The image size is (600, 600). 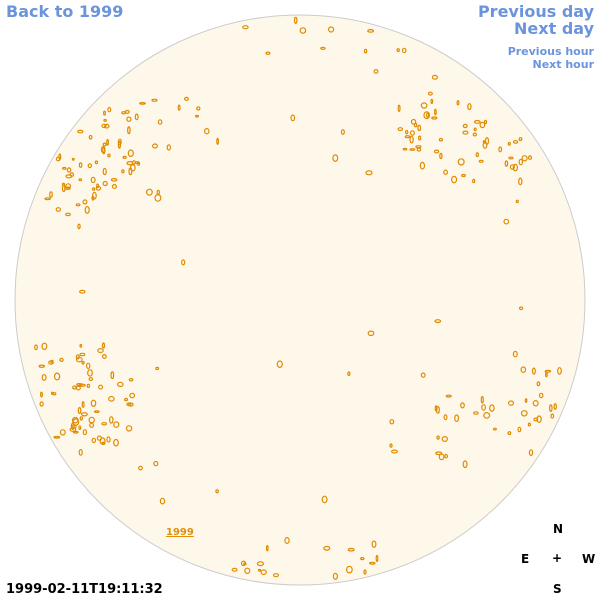 I want to click on compass-north: N, so click(x=558, y=529).